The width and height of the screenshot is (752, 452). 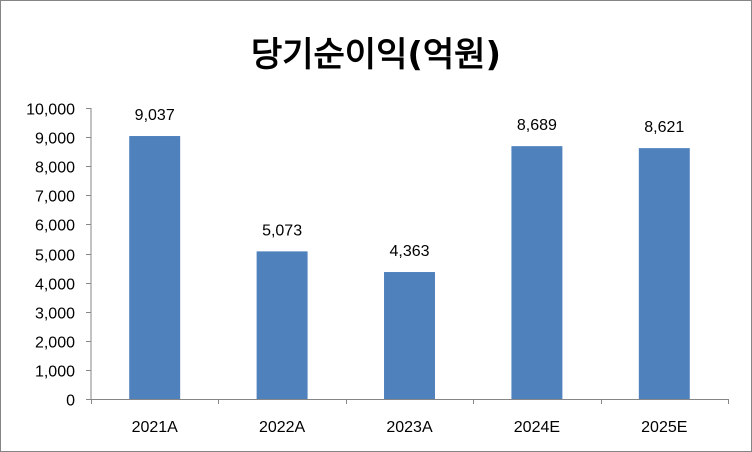 I want to click on data-label-2025E: 8,621, so click(x=664, y=127).